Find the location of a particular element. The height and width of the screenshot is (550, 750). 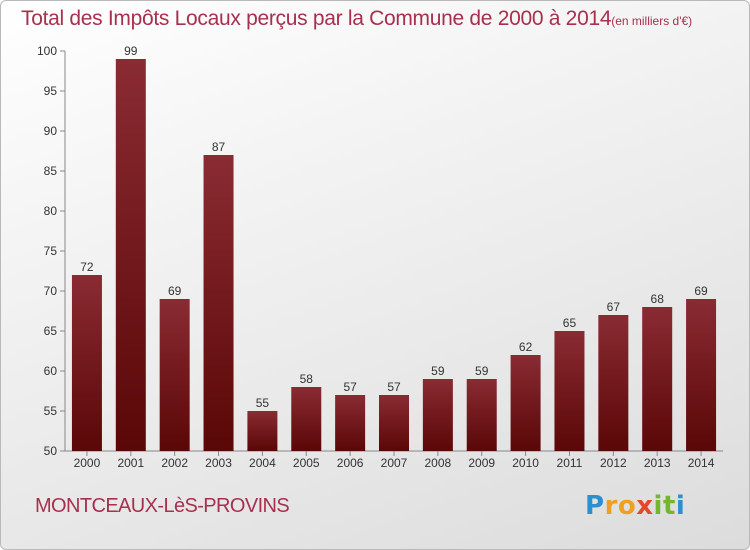

chart-unit: (en milliers d'€) is located at coordinates (652, 21).